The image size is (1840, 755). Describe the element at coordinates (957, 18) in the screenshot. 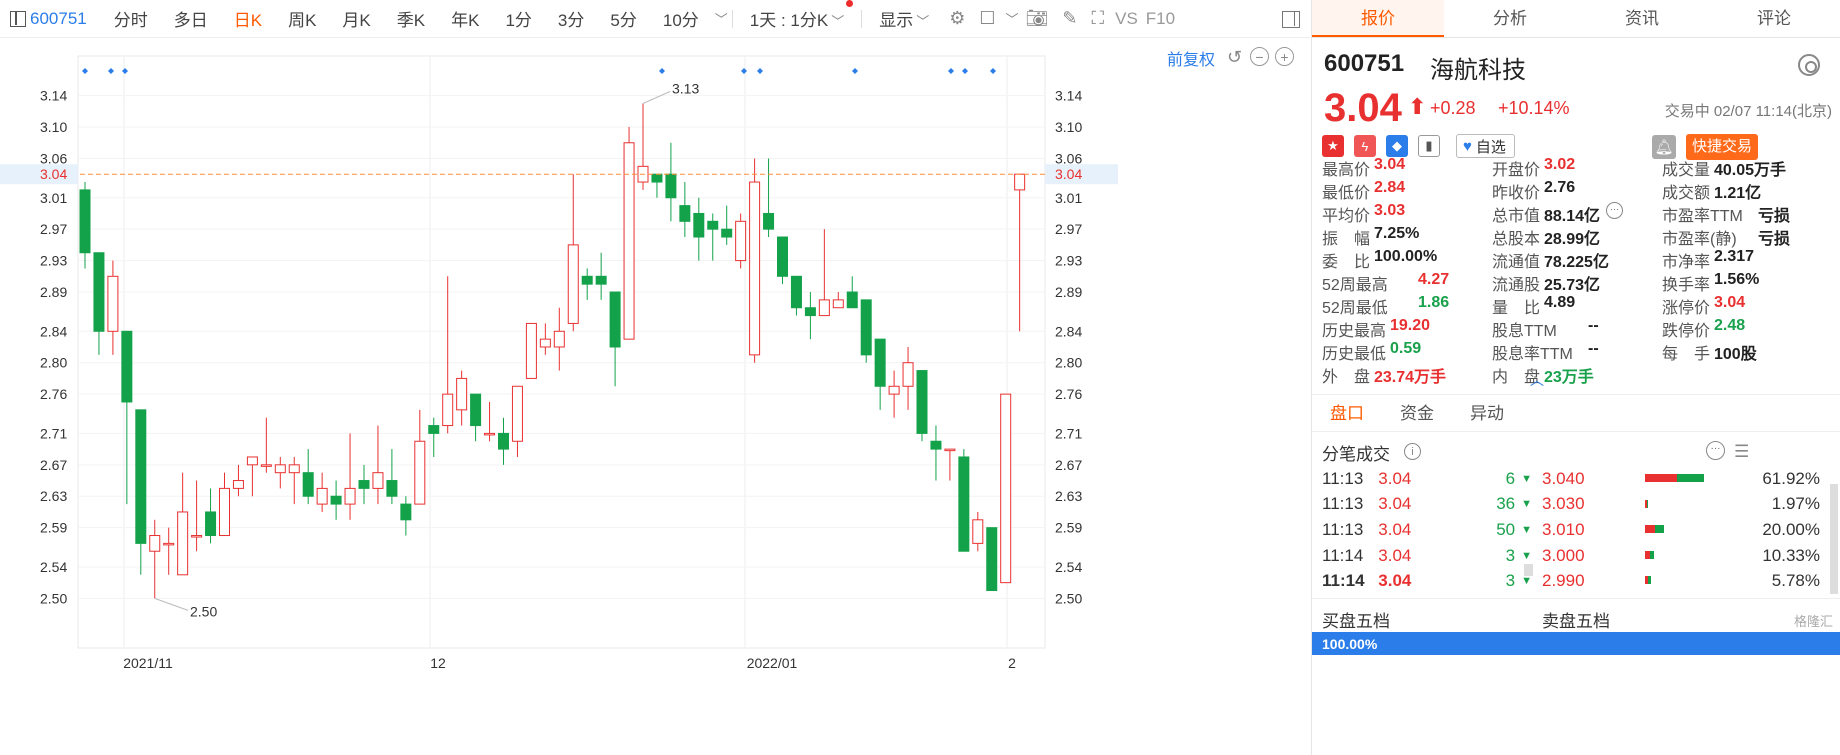

I see `settings-icon: ⚙` at that location.